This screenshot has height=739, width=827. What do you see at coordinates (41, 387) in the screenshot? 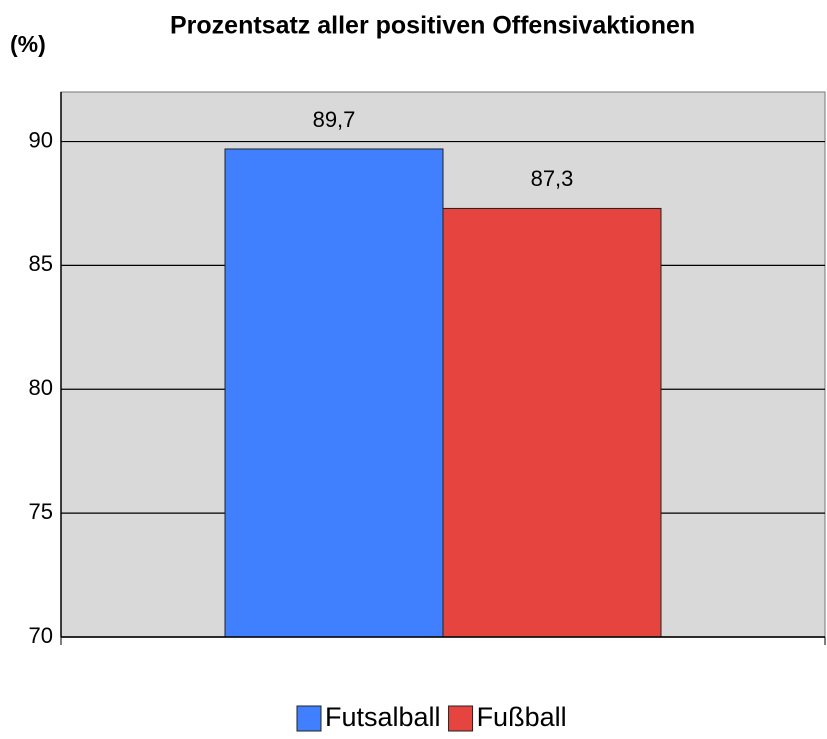
I see `y-tick-label: 80` at bounding box center [41, 387].